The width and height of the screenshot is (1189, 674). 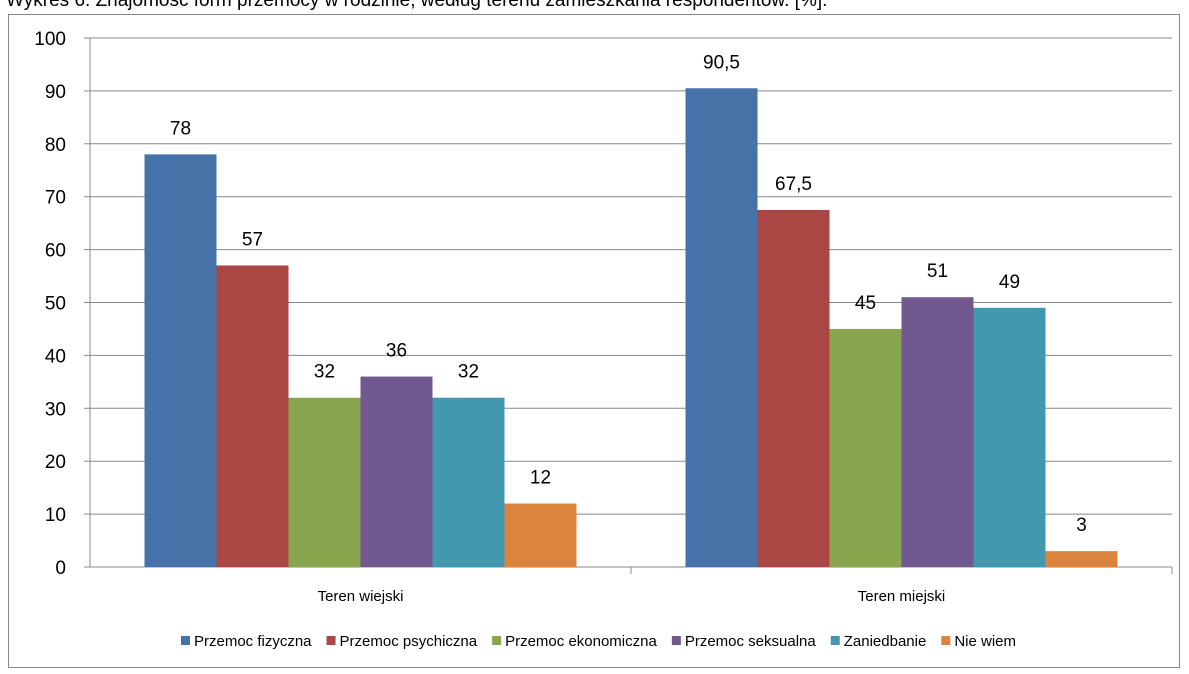 I want to click on y-tick-label: 20, so click(x=55, y=462).